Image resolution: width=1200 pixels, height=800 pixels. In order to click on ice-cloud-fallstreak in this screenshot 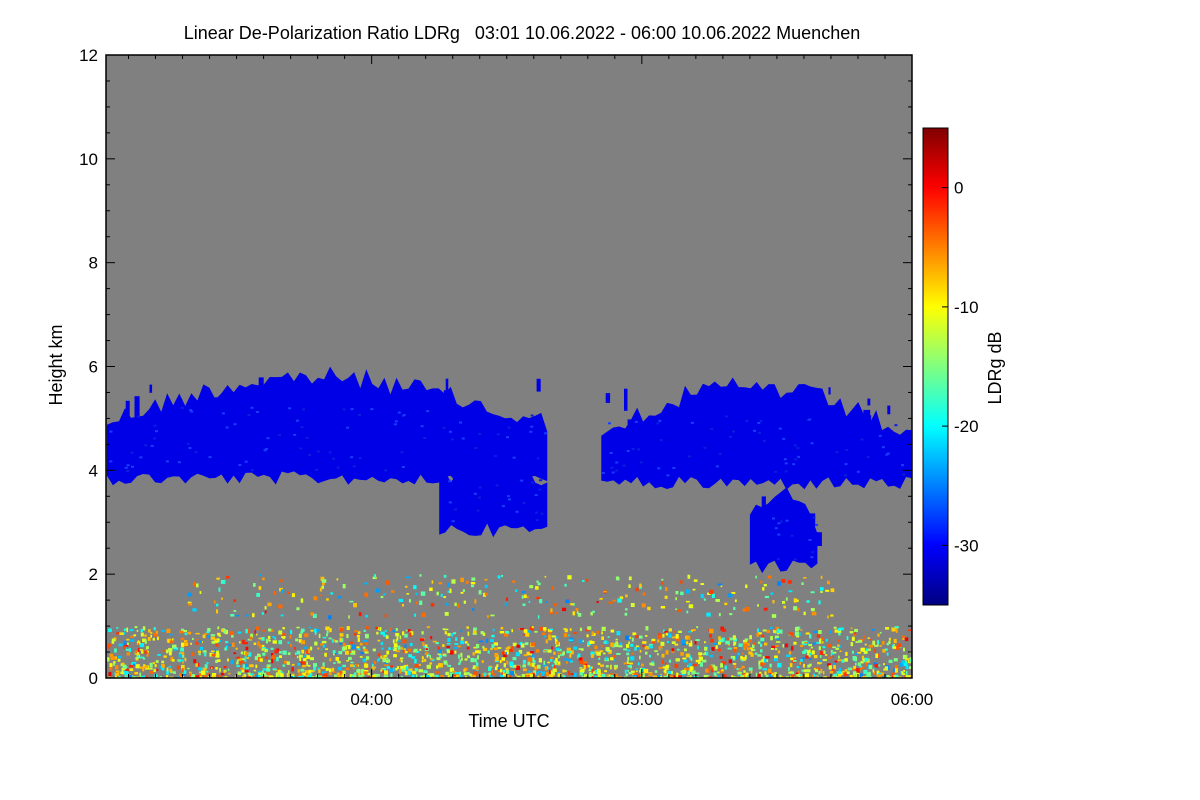, I will do `click(493, 494)`.